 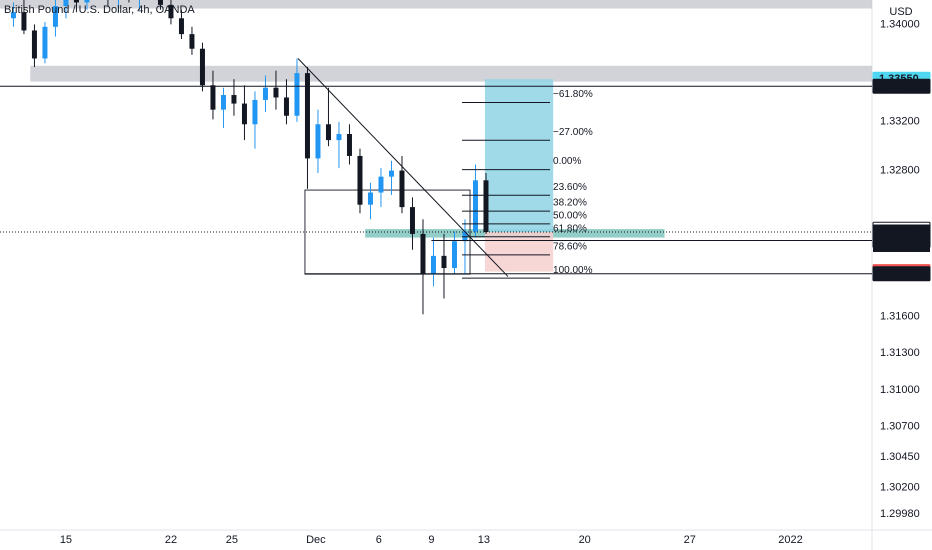 What do you see at coordinates (570, 216) in the screenshot?
I see `fib-label: 50.00%` at bounding box center [570, 216].